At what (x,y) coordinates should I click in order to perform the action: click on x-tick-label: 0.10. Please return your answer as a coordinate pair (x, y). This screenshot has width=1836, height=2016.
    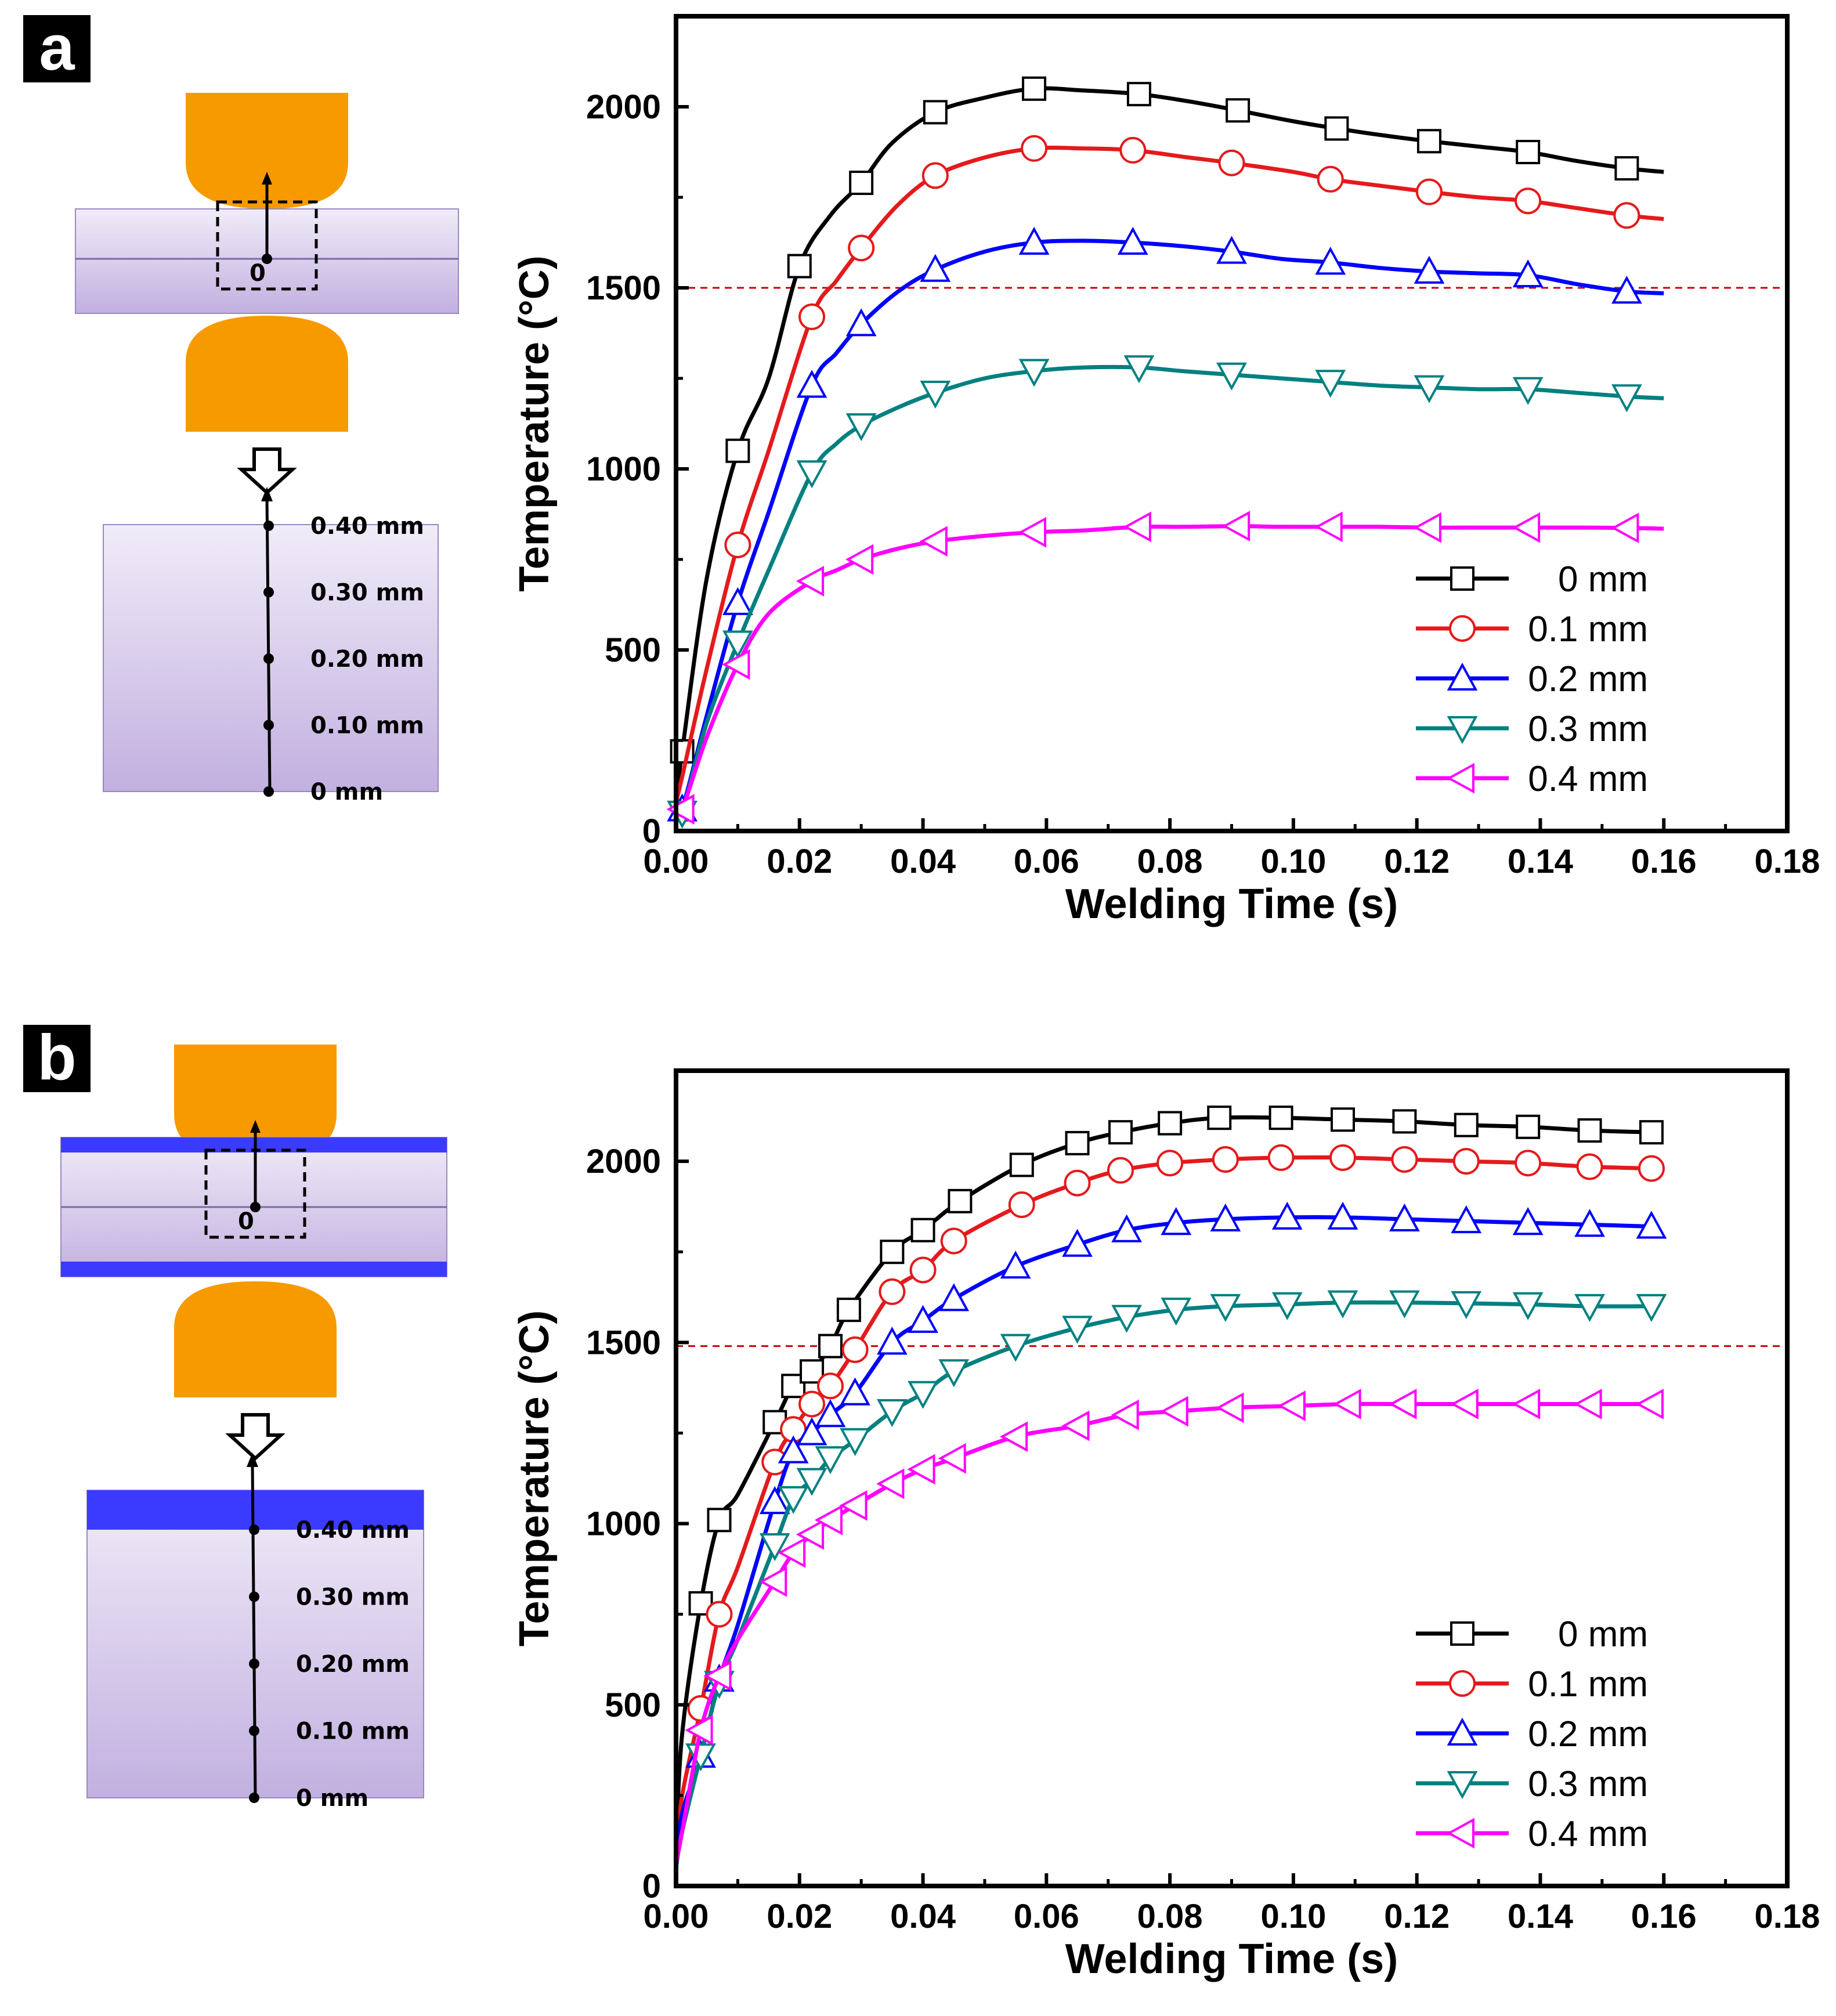
    Looking at the image, I should click on (1293, 861).